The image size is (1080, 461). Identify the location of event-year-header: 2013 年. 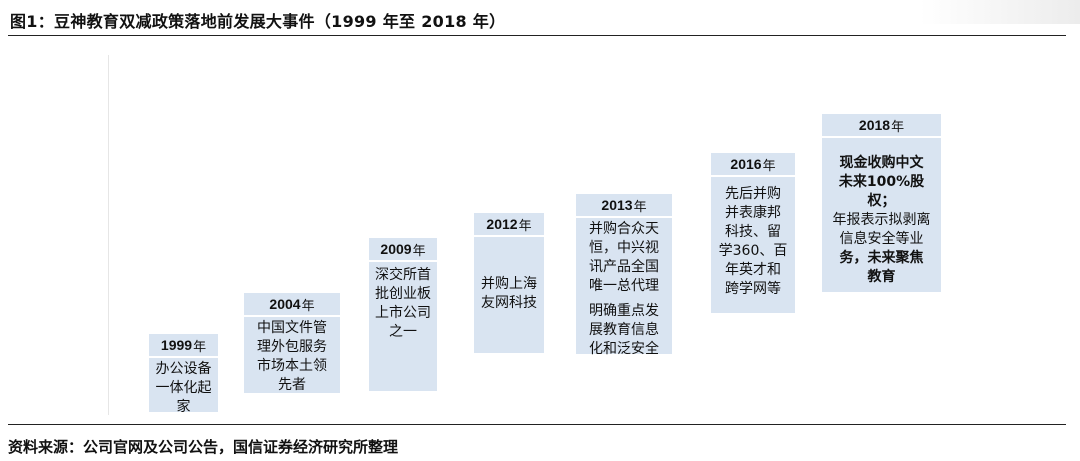
(624, 206).